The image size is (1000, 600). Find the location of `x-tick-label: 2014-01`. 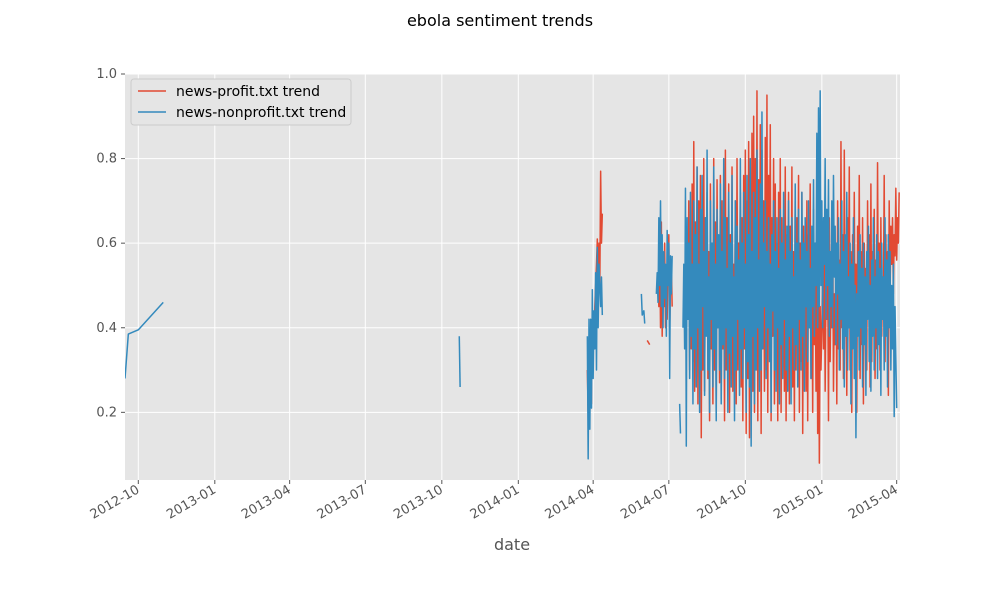

x-tick-label: 2014-01 is located at coordinates (495, 502).